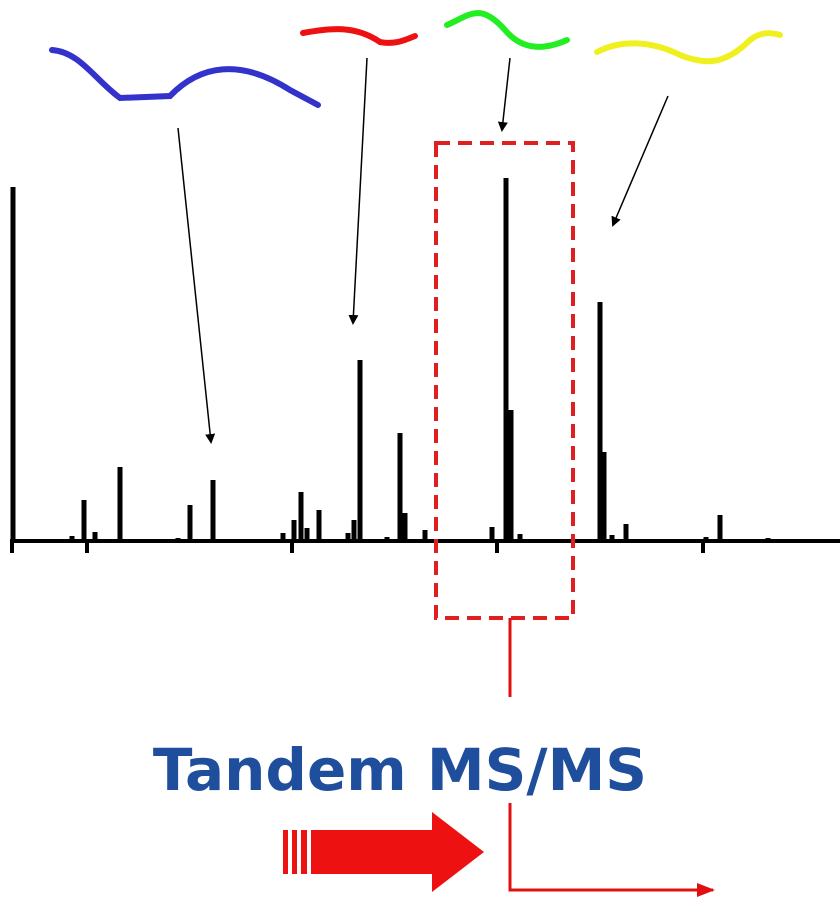 The width and height of the screenshot is (840, 905). I want to click on peptide-yellow, so click(688, 47).